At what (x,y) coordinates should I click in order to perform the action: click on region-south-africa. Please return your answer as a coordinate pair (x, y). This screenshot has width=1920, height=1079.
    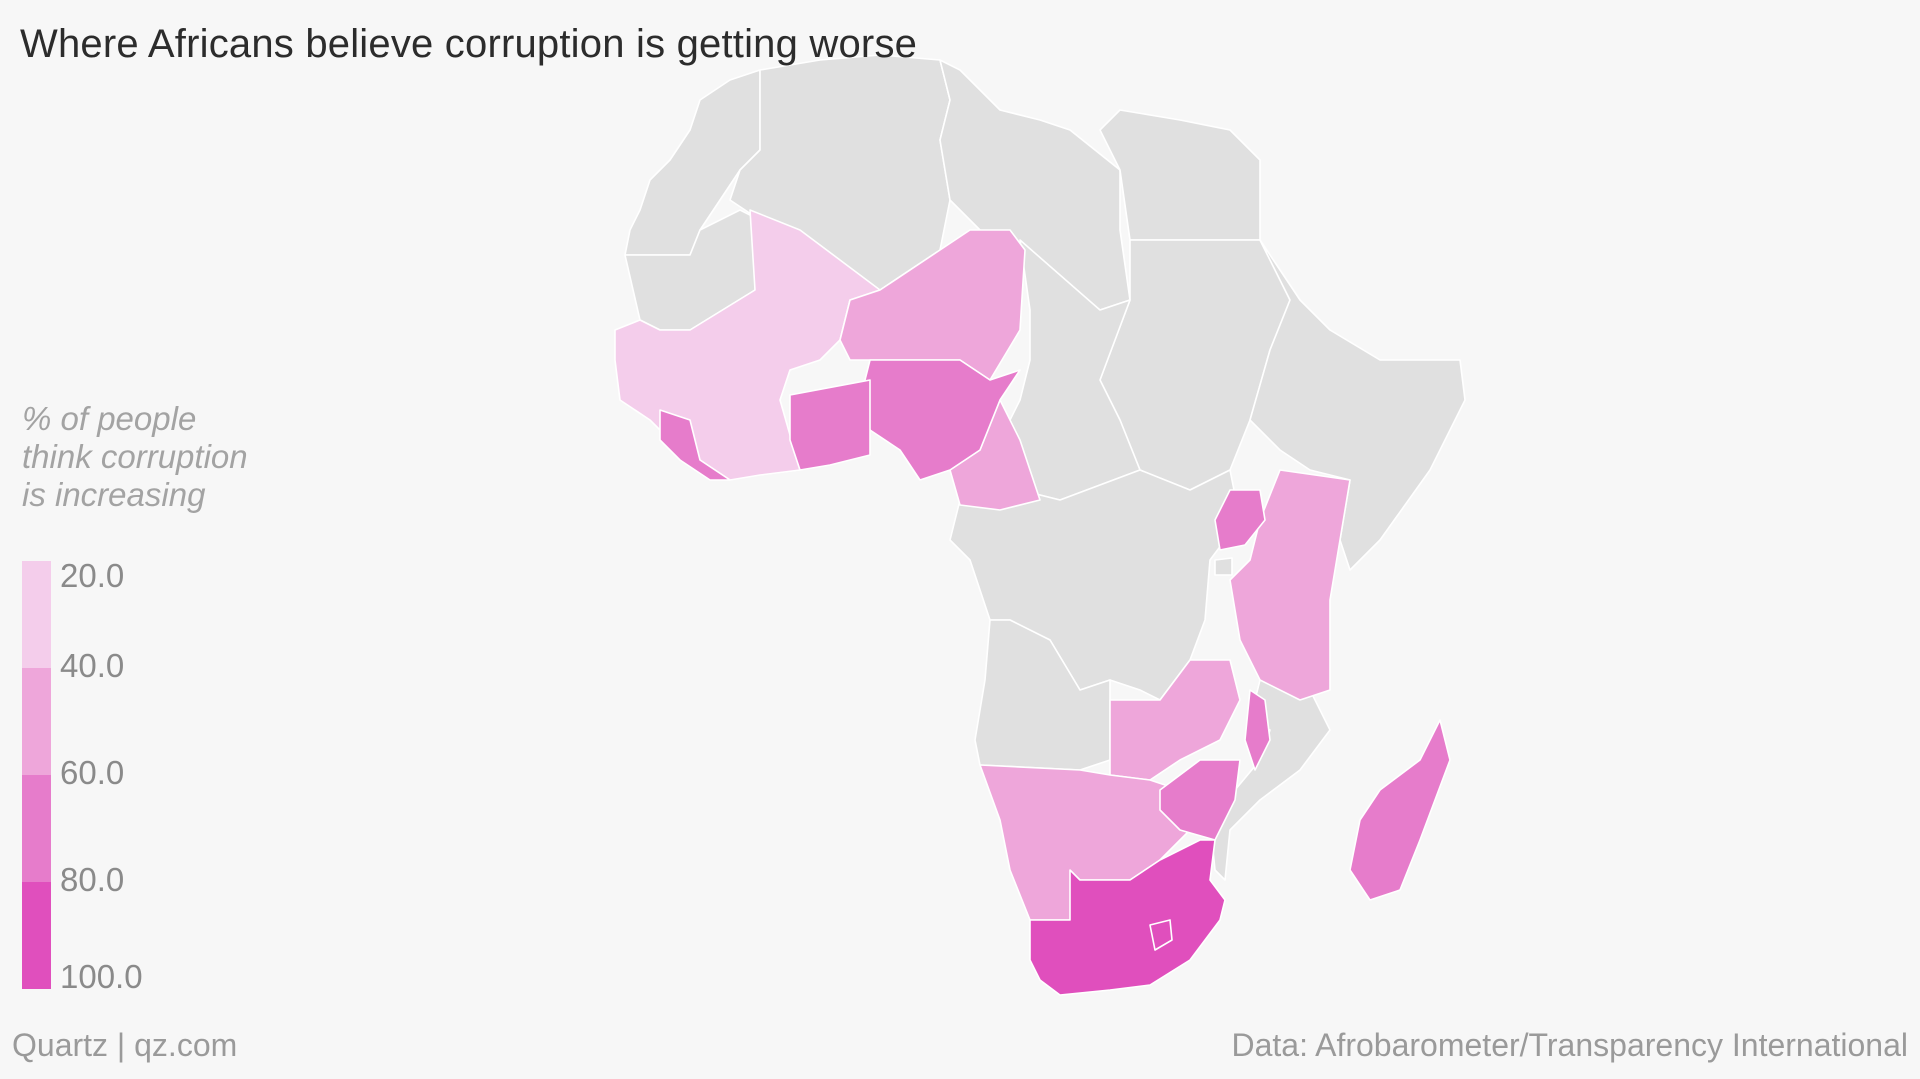
    Looking at the image, I should click on (1127, 917).